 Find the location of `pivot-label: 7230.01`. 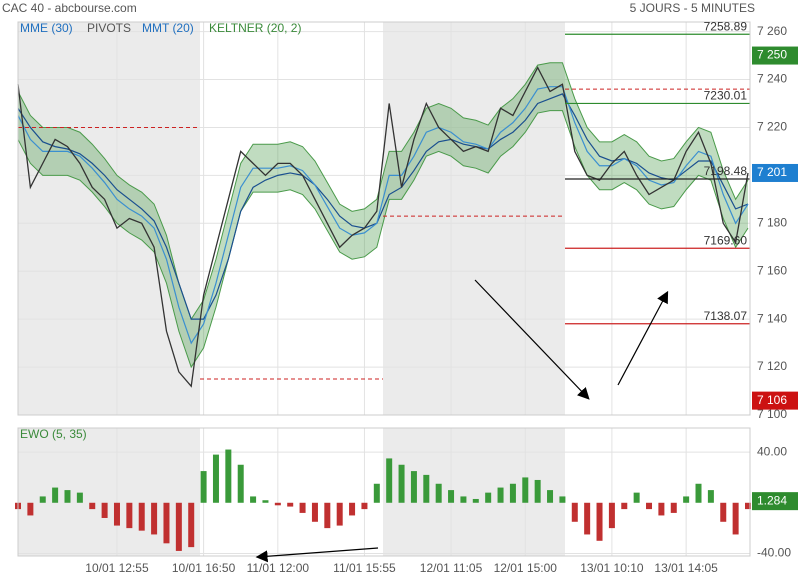

pivot-label: 7230.01 is located at coordinates (726, 96).